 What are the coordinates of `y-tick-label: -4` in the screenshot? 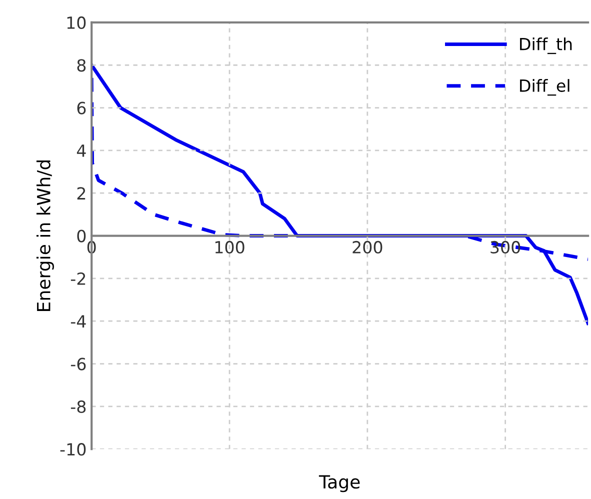 It's located at (78, 321).